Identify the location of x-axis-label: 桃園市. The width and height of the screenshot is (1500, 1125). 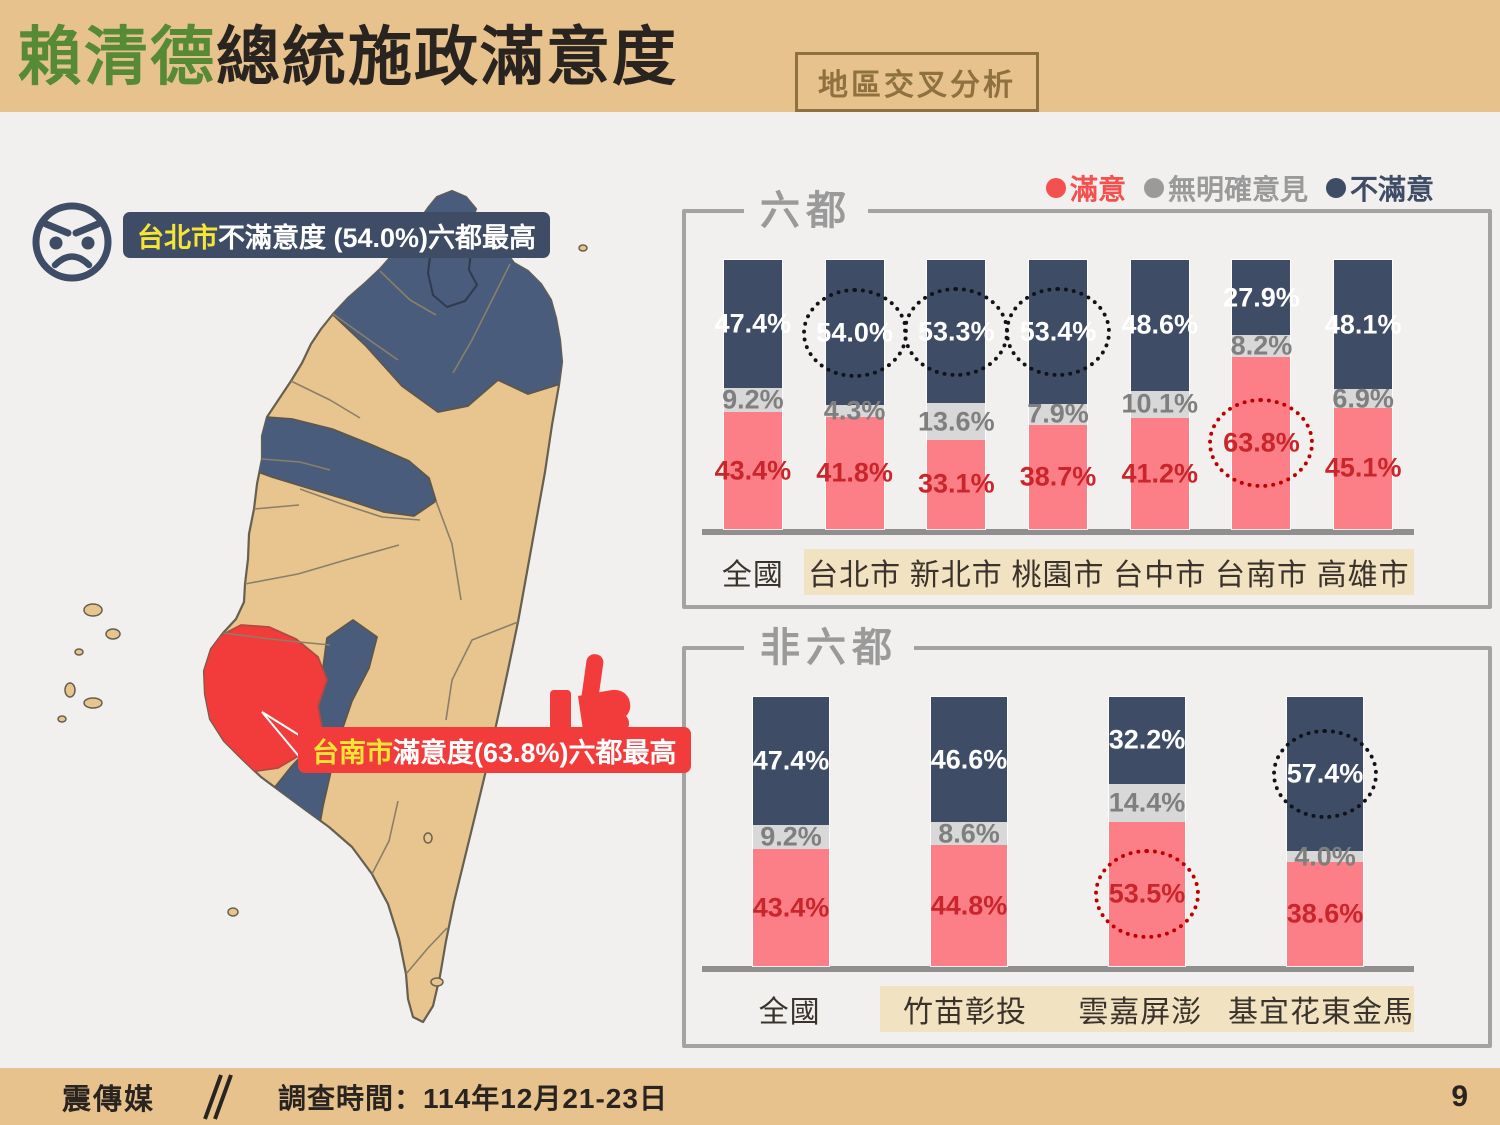
(1058, 575).